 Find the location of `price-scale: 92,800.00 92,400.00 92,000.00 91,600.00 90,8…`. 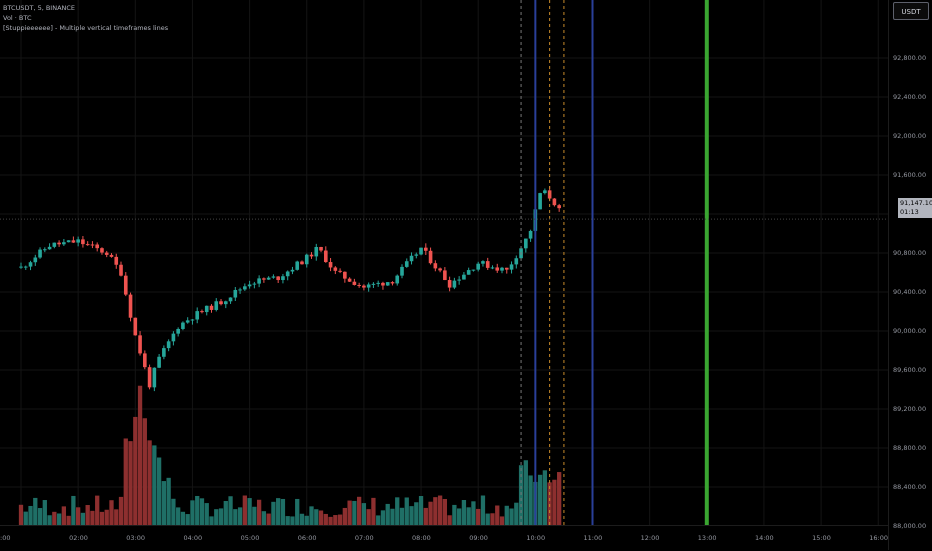

price-scale: 92,800.00 92,400.00 92,000.00 91,600.00 90,8… is located at coordinates (910, 275).